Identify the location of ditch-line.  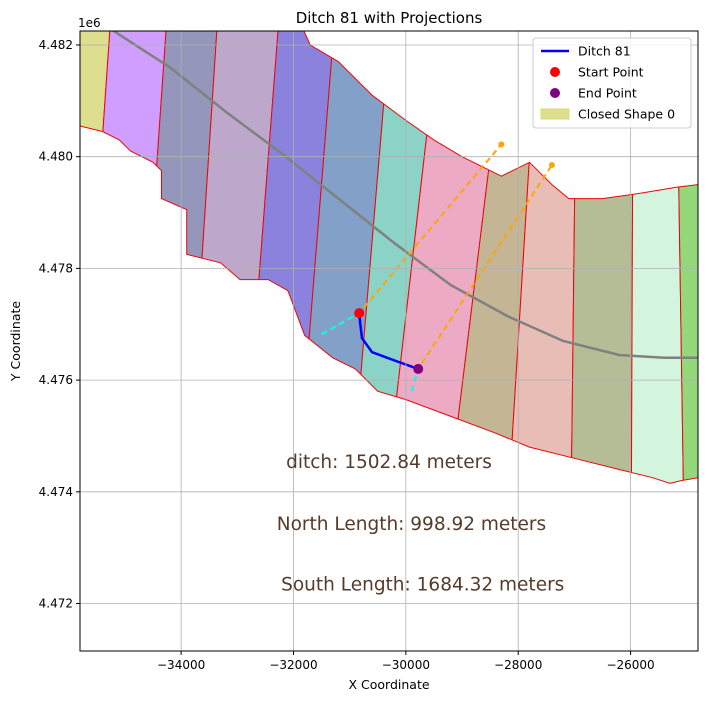
(388, 341).